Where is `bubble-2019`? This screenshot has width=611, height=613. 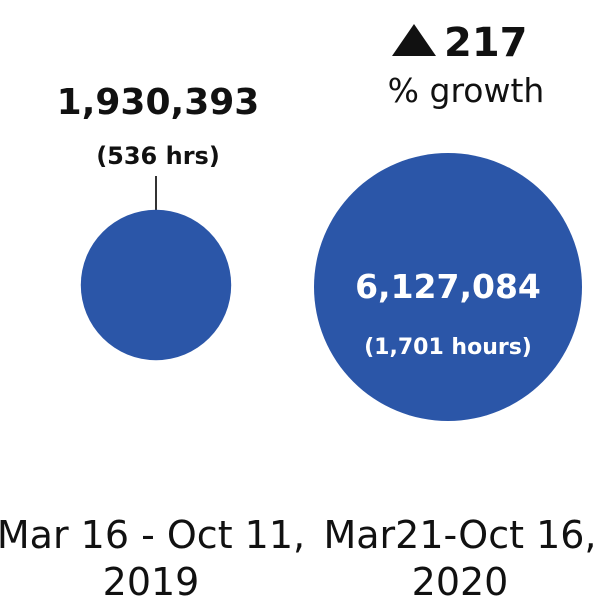 bubble-2019 is located at coordinates (156, 285).